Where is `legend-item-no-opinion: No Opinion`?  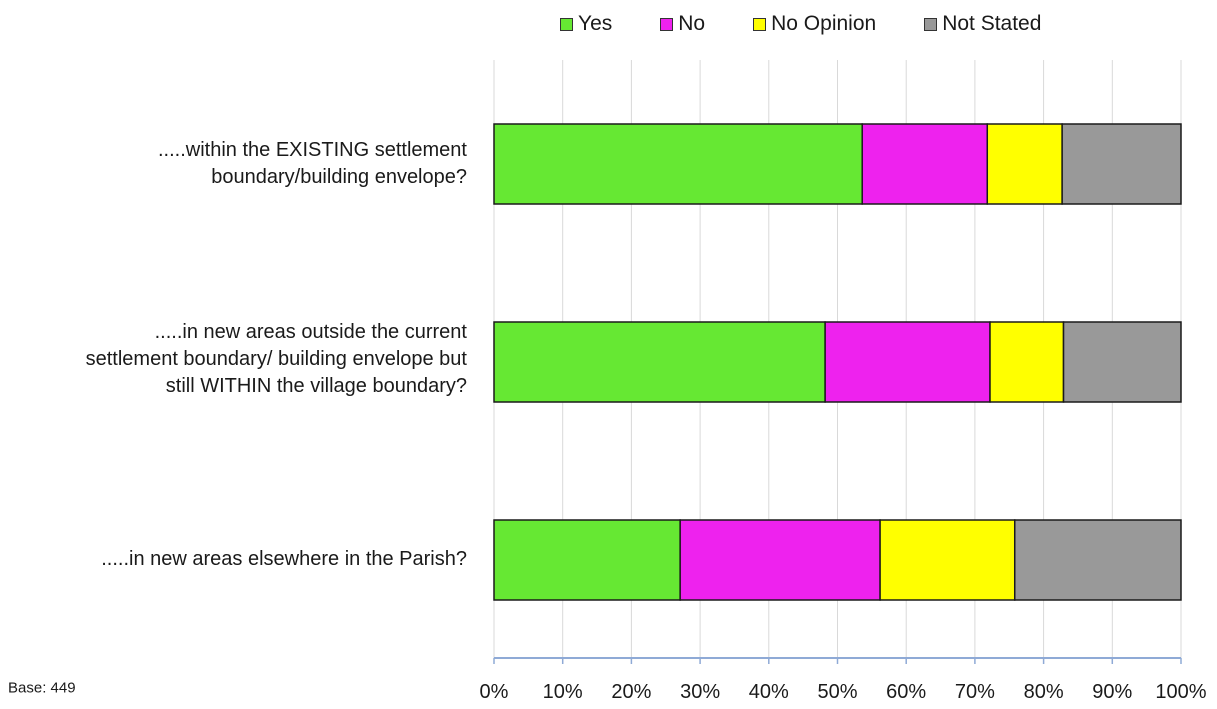
legend-item-no-opinion: No Opinion is located at coordinates (814, 24).